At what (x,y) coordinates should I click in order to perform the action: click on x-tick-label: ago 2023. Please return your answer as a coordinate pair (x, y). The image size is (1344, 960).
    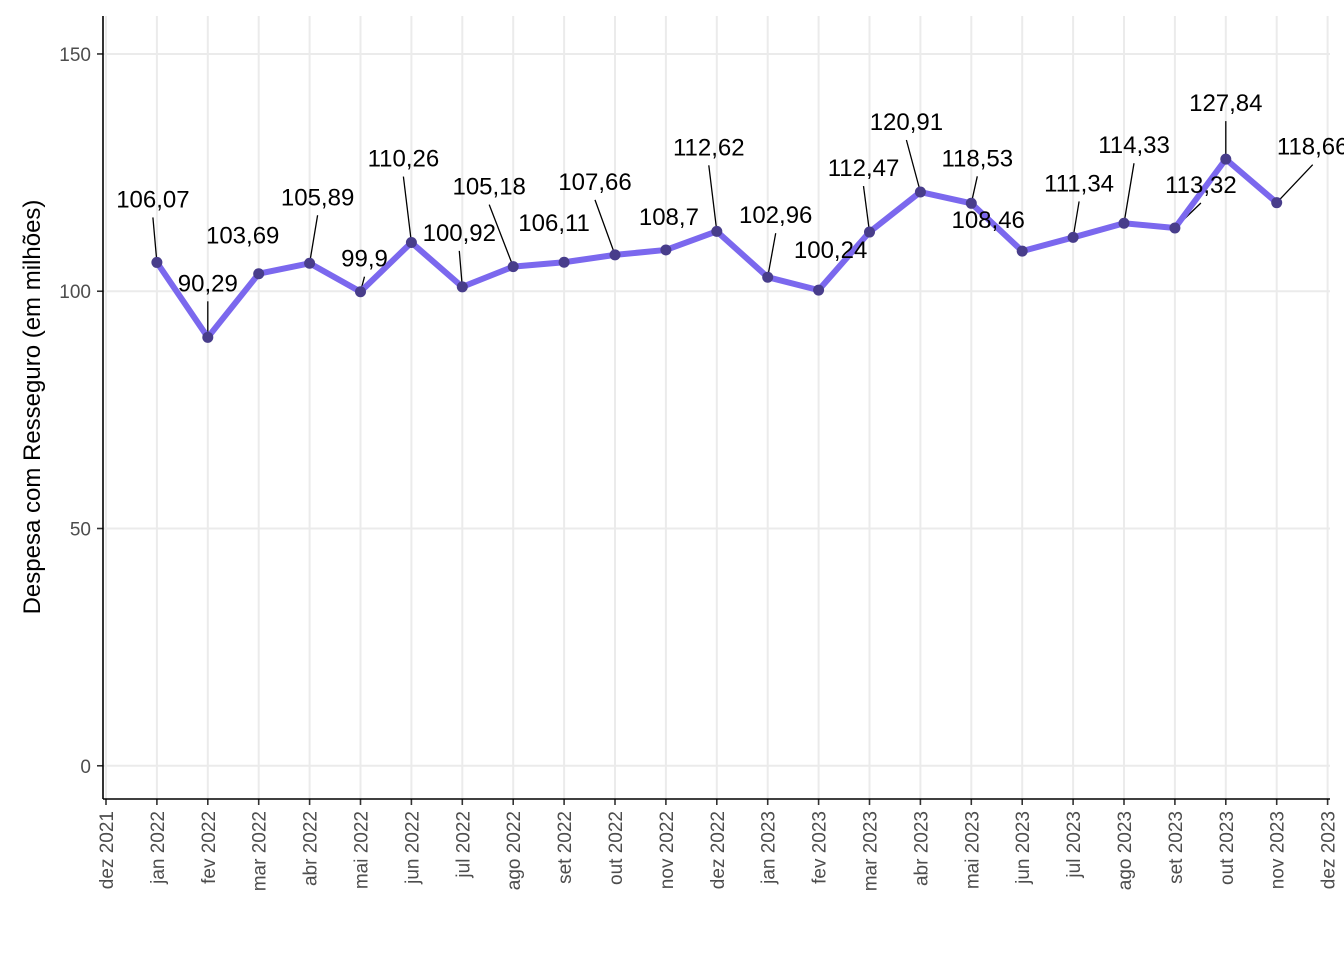
    Looking at the image, I should click on (1125, 850).